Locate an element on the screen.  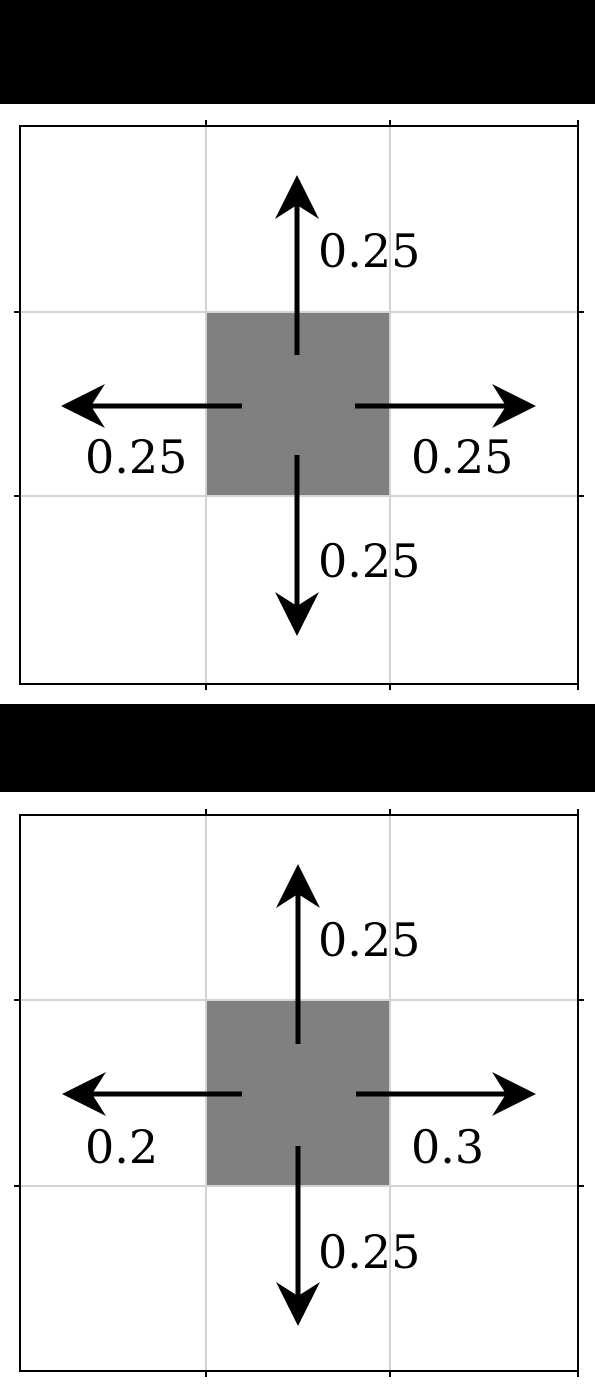
panel-1-label-right: 0.25 is located at coordinates (462, 457).